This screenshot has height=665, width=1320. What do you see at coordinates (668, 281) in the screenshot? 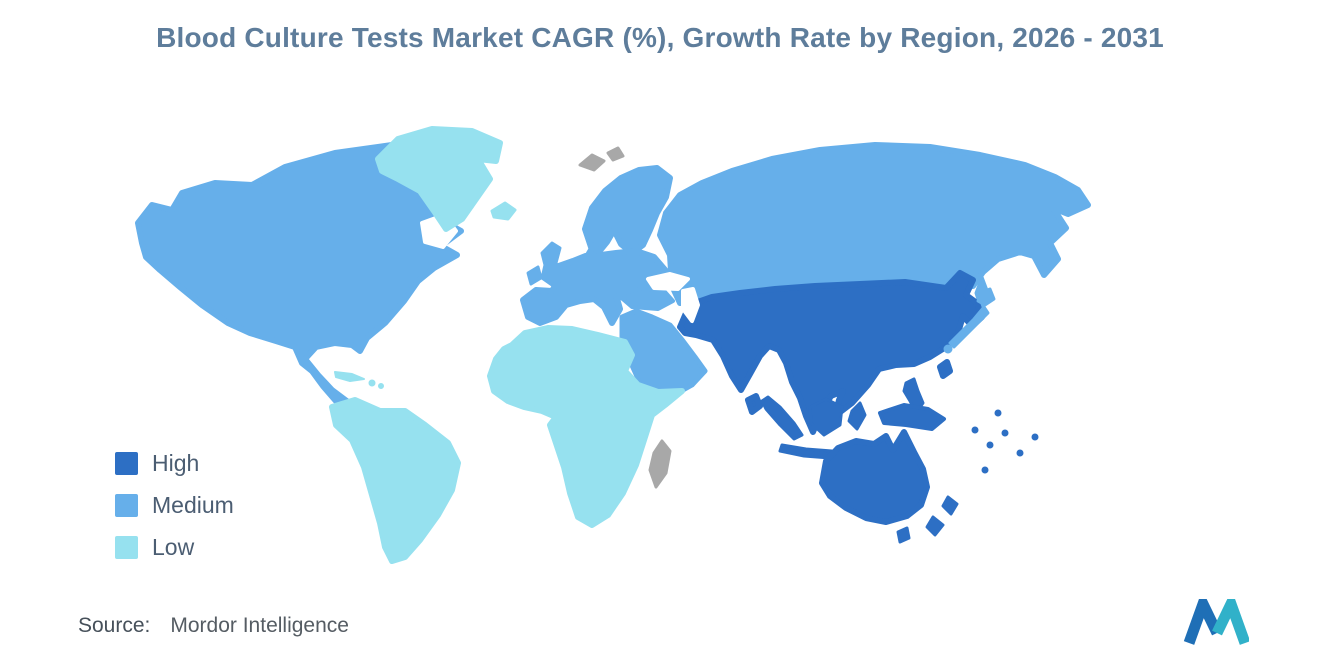
I see `black-sea-water` at bounding box center [668, 281].